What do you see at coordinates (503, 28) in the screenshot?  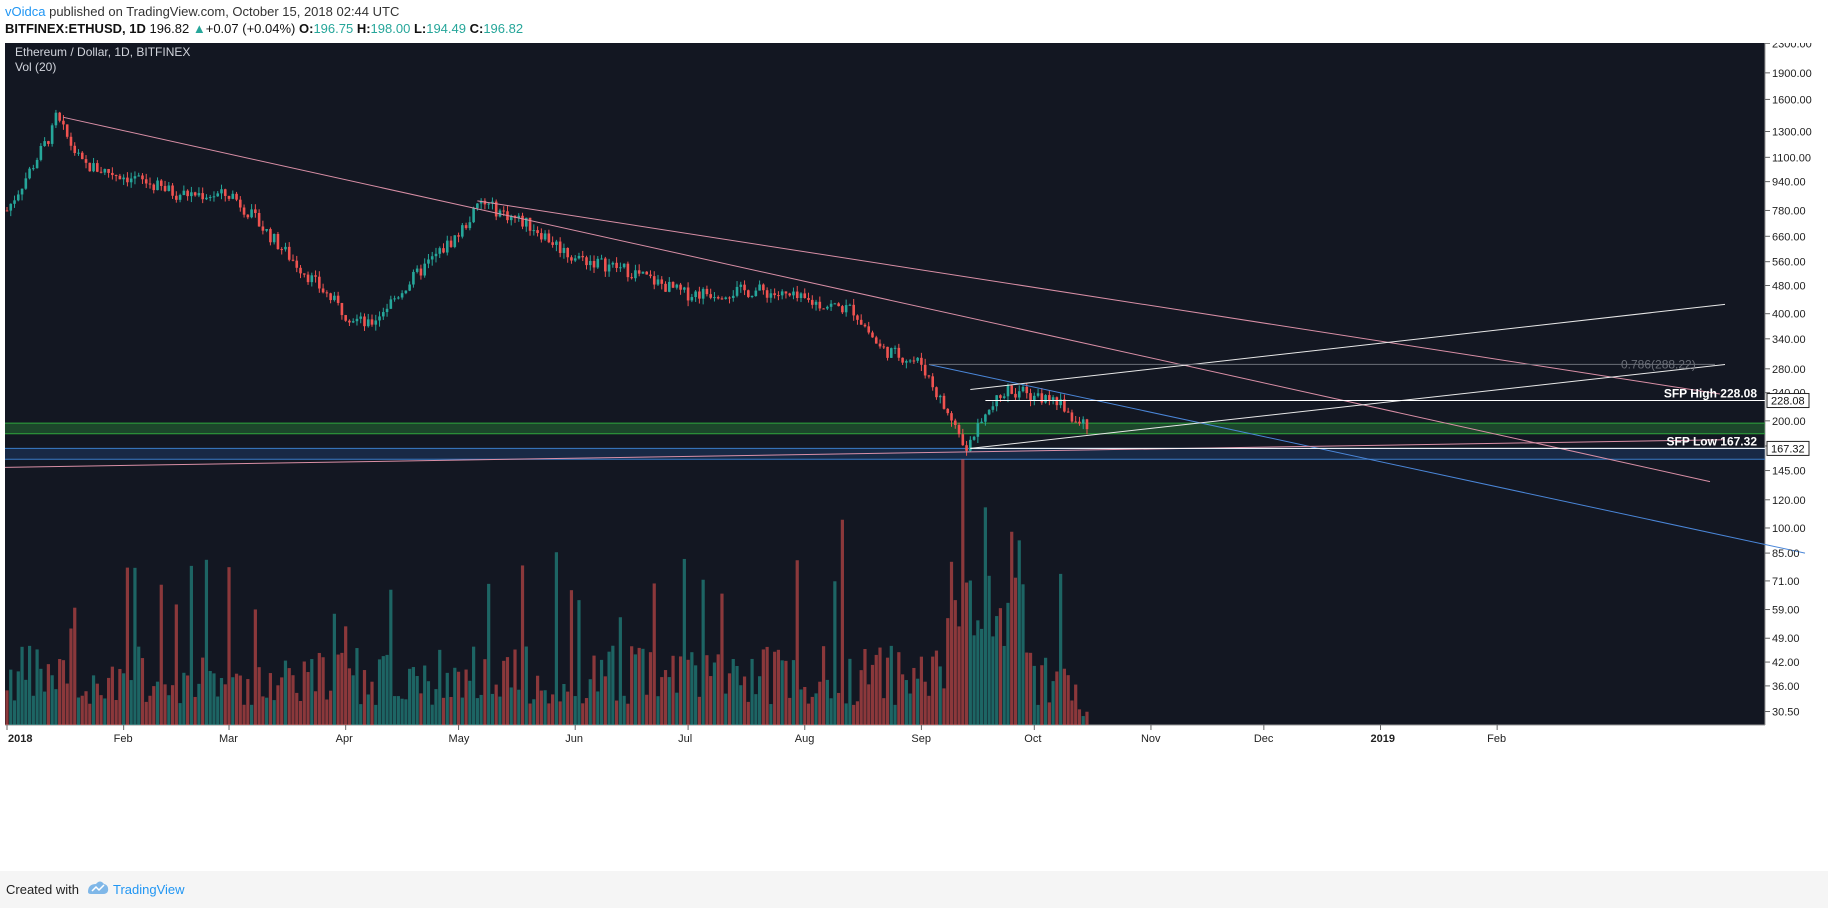 I see `close-value: 196.82` at bounding box center [503, 28].